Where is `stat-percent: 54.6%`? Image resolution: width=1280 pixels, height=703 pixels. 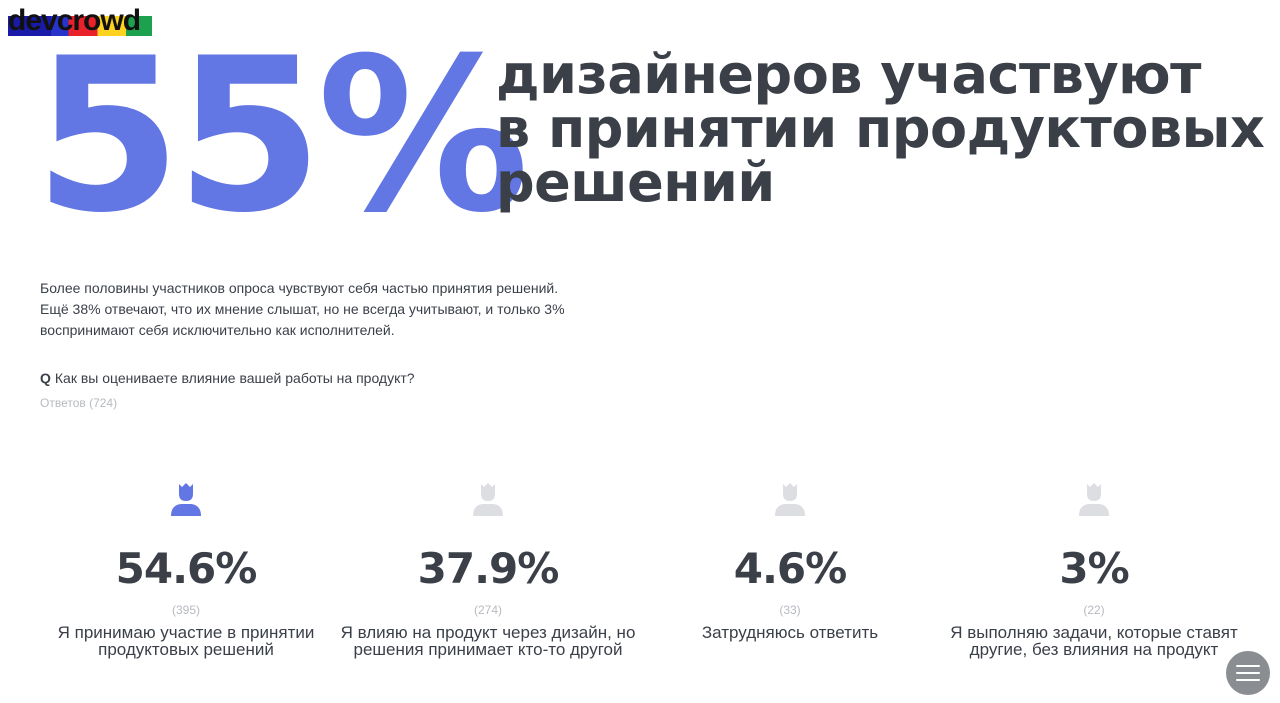 stat-percent: 54.6% is located at coordinates (186, 568).